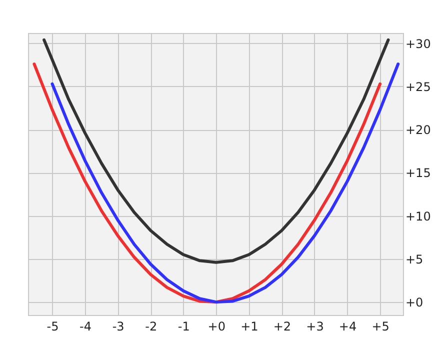  What do you see at coordinates (118, 327) in the screenshot?
I see `x-tick-label: -3` at bounding box center [118, 327].